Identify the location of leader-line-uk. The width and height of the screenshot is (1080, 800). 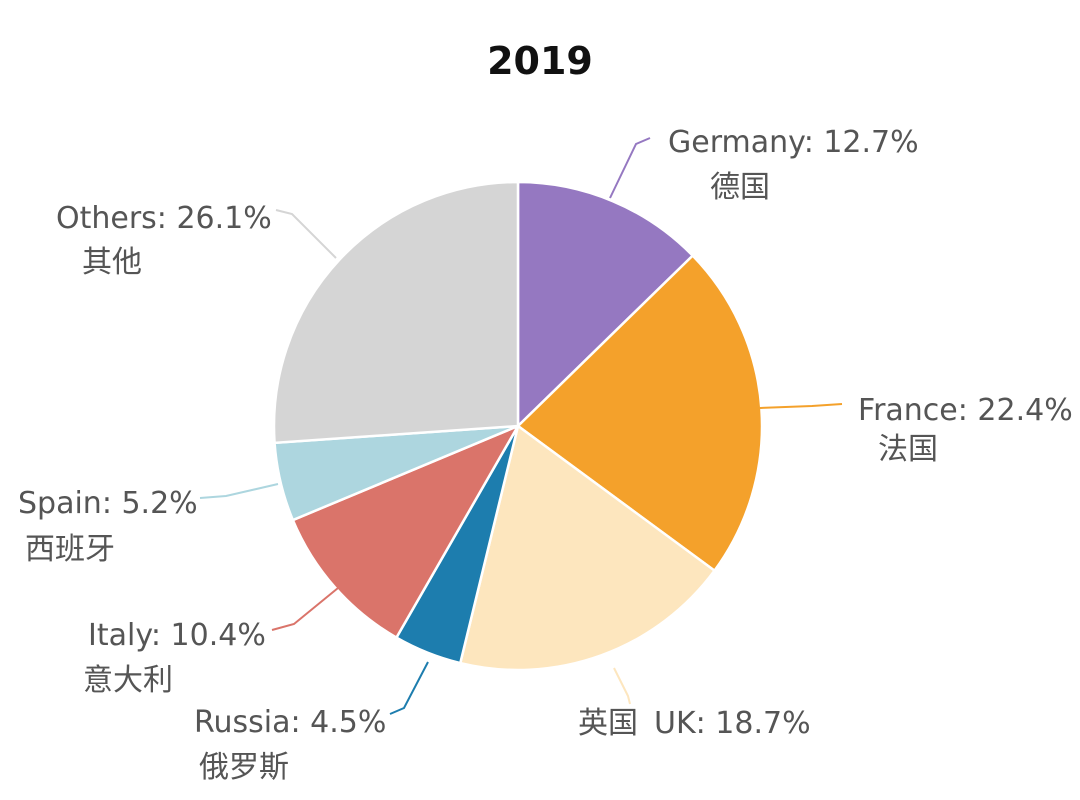
(622, 686).